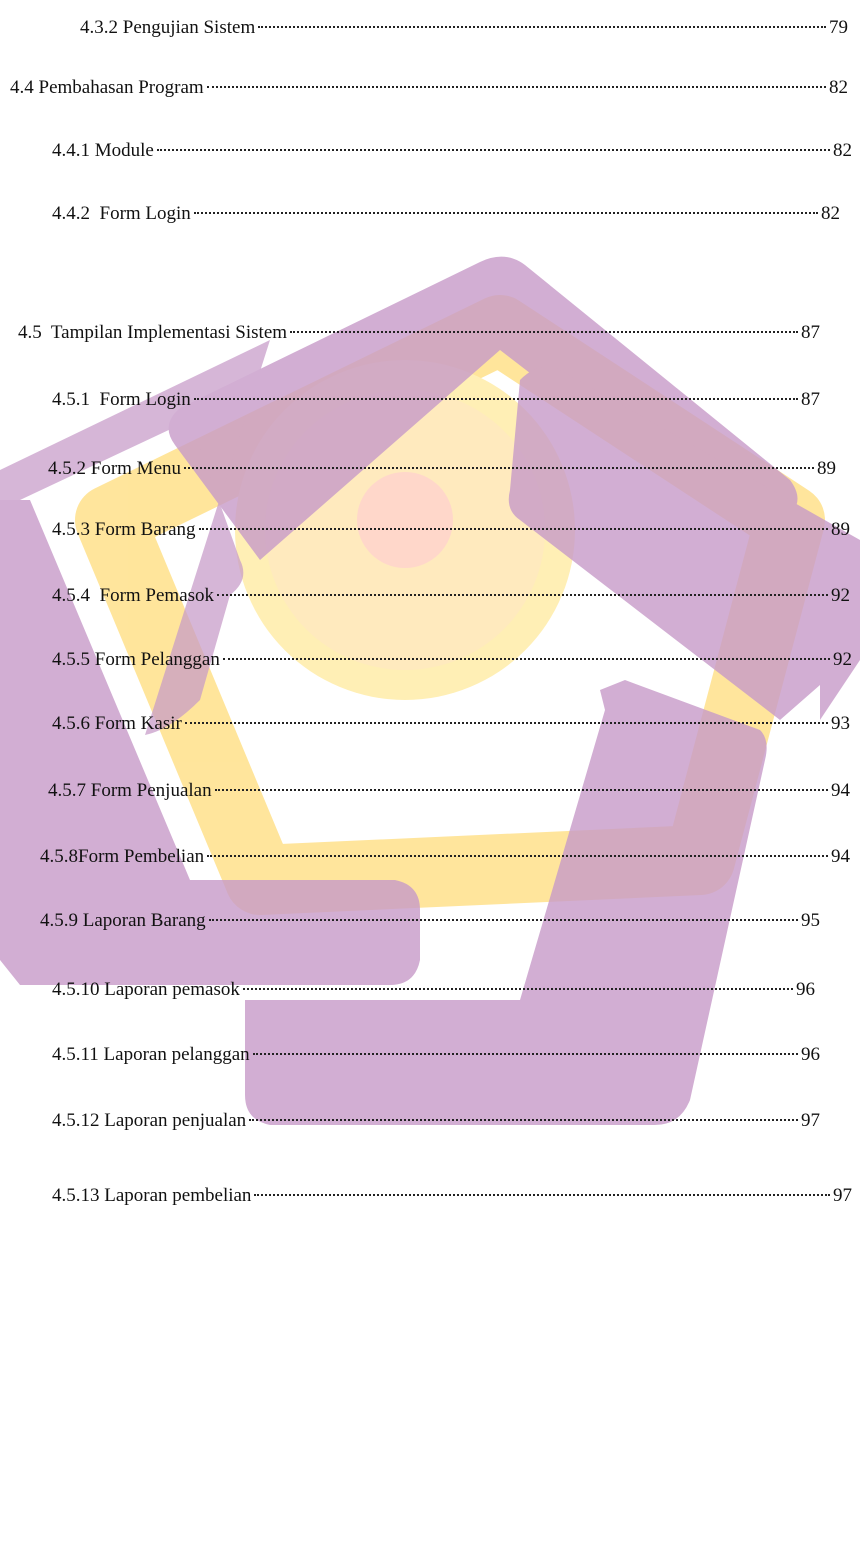 This screenshot has width=860, height=1562. Describe the element at coordinates (103, 150) in the screenshot. I see `entry-label: 4.4.1 Module` at that location.